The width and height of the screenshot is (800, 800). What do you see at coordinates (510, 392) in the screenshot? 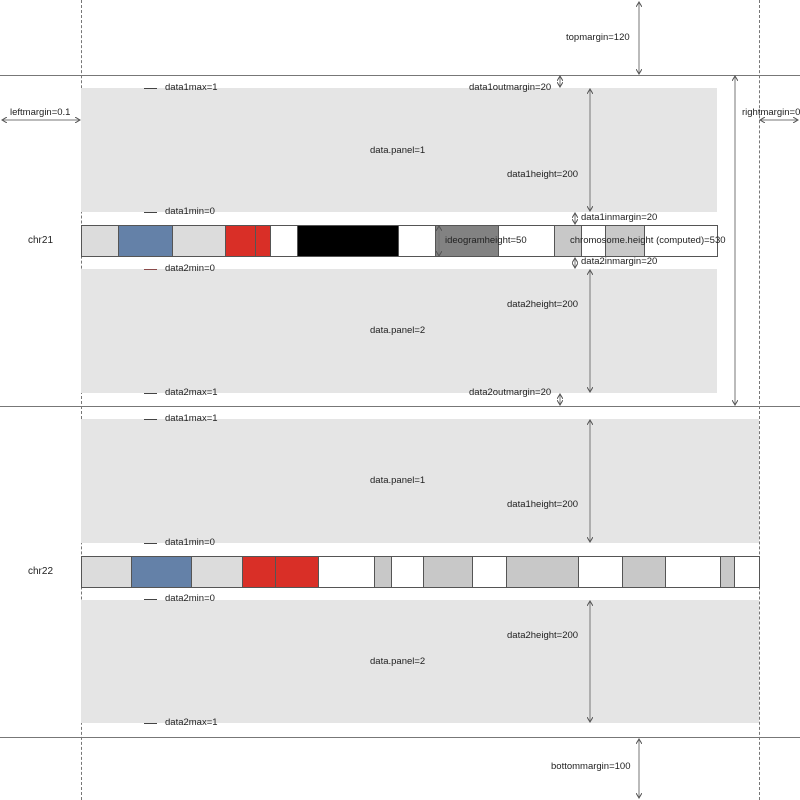
I see `data2outmargin-label: data2outmargin=20` at bounding box center [510, 392].